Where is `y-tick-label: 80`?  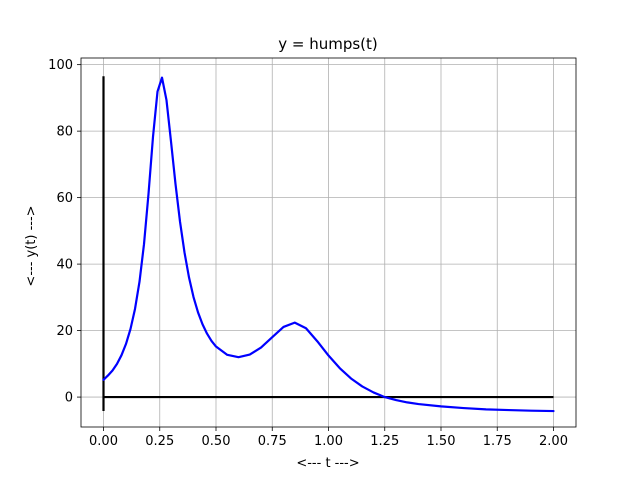
y-tick-label: 80 is located at coordinates (64, 132).